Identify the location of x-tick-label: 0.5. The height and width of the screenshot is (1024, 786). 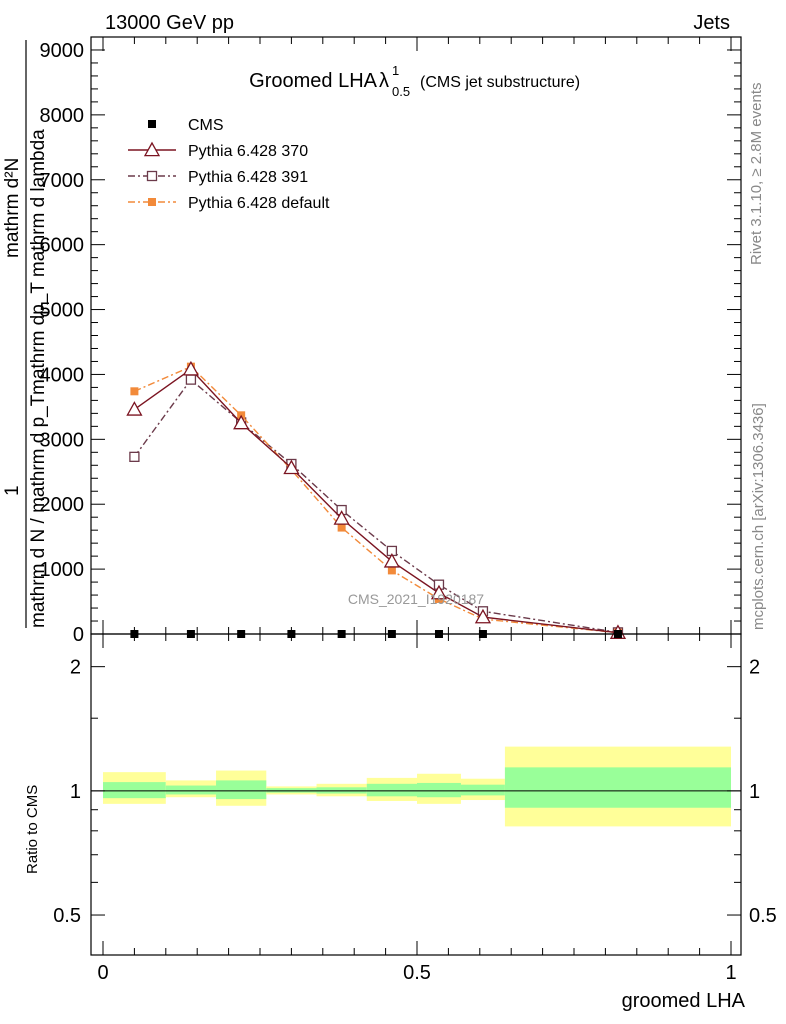
(417, 973).